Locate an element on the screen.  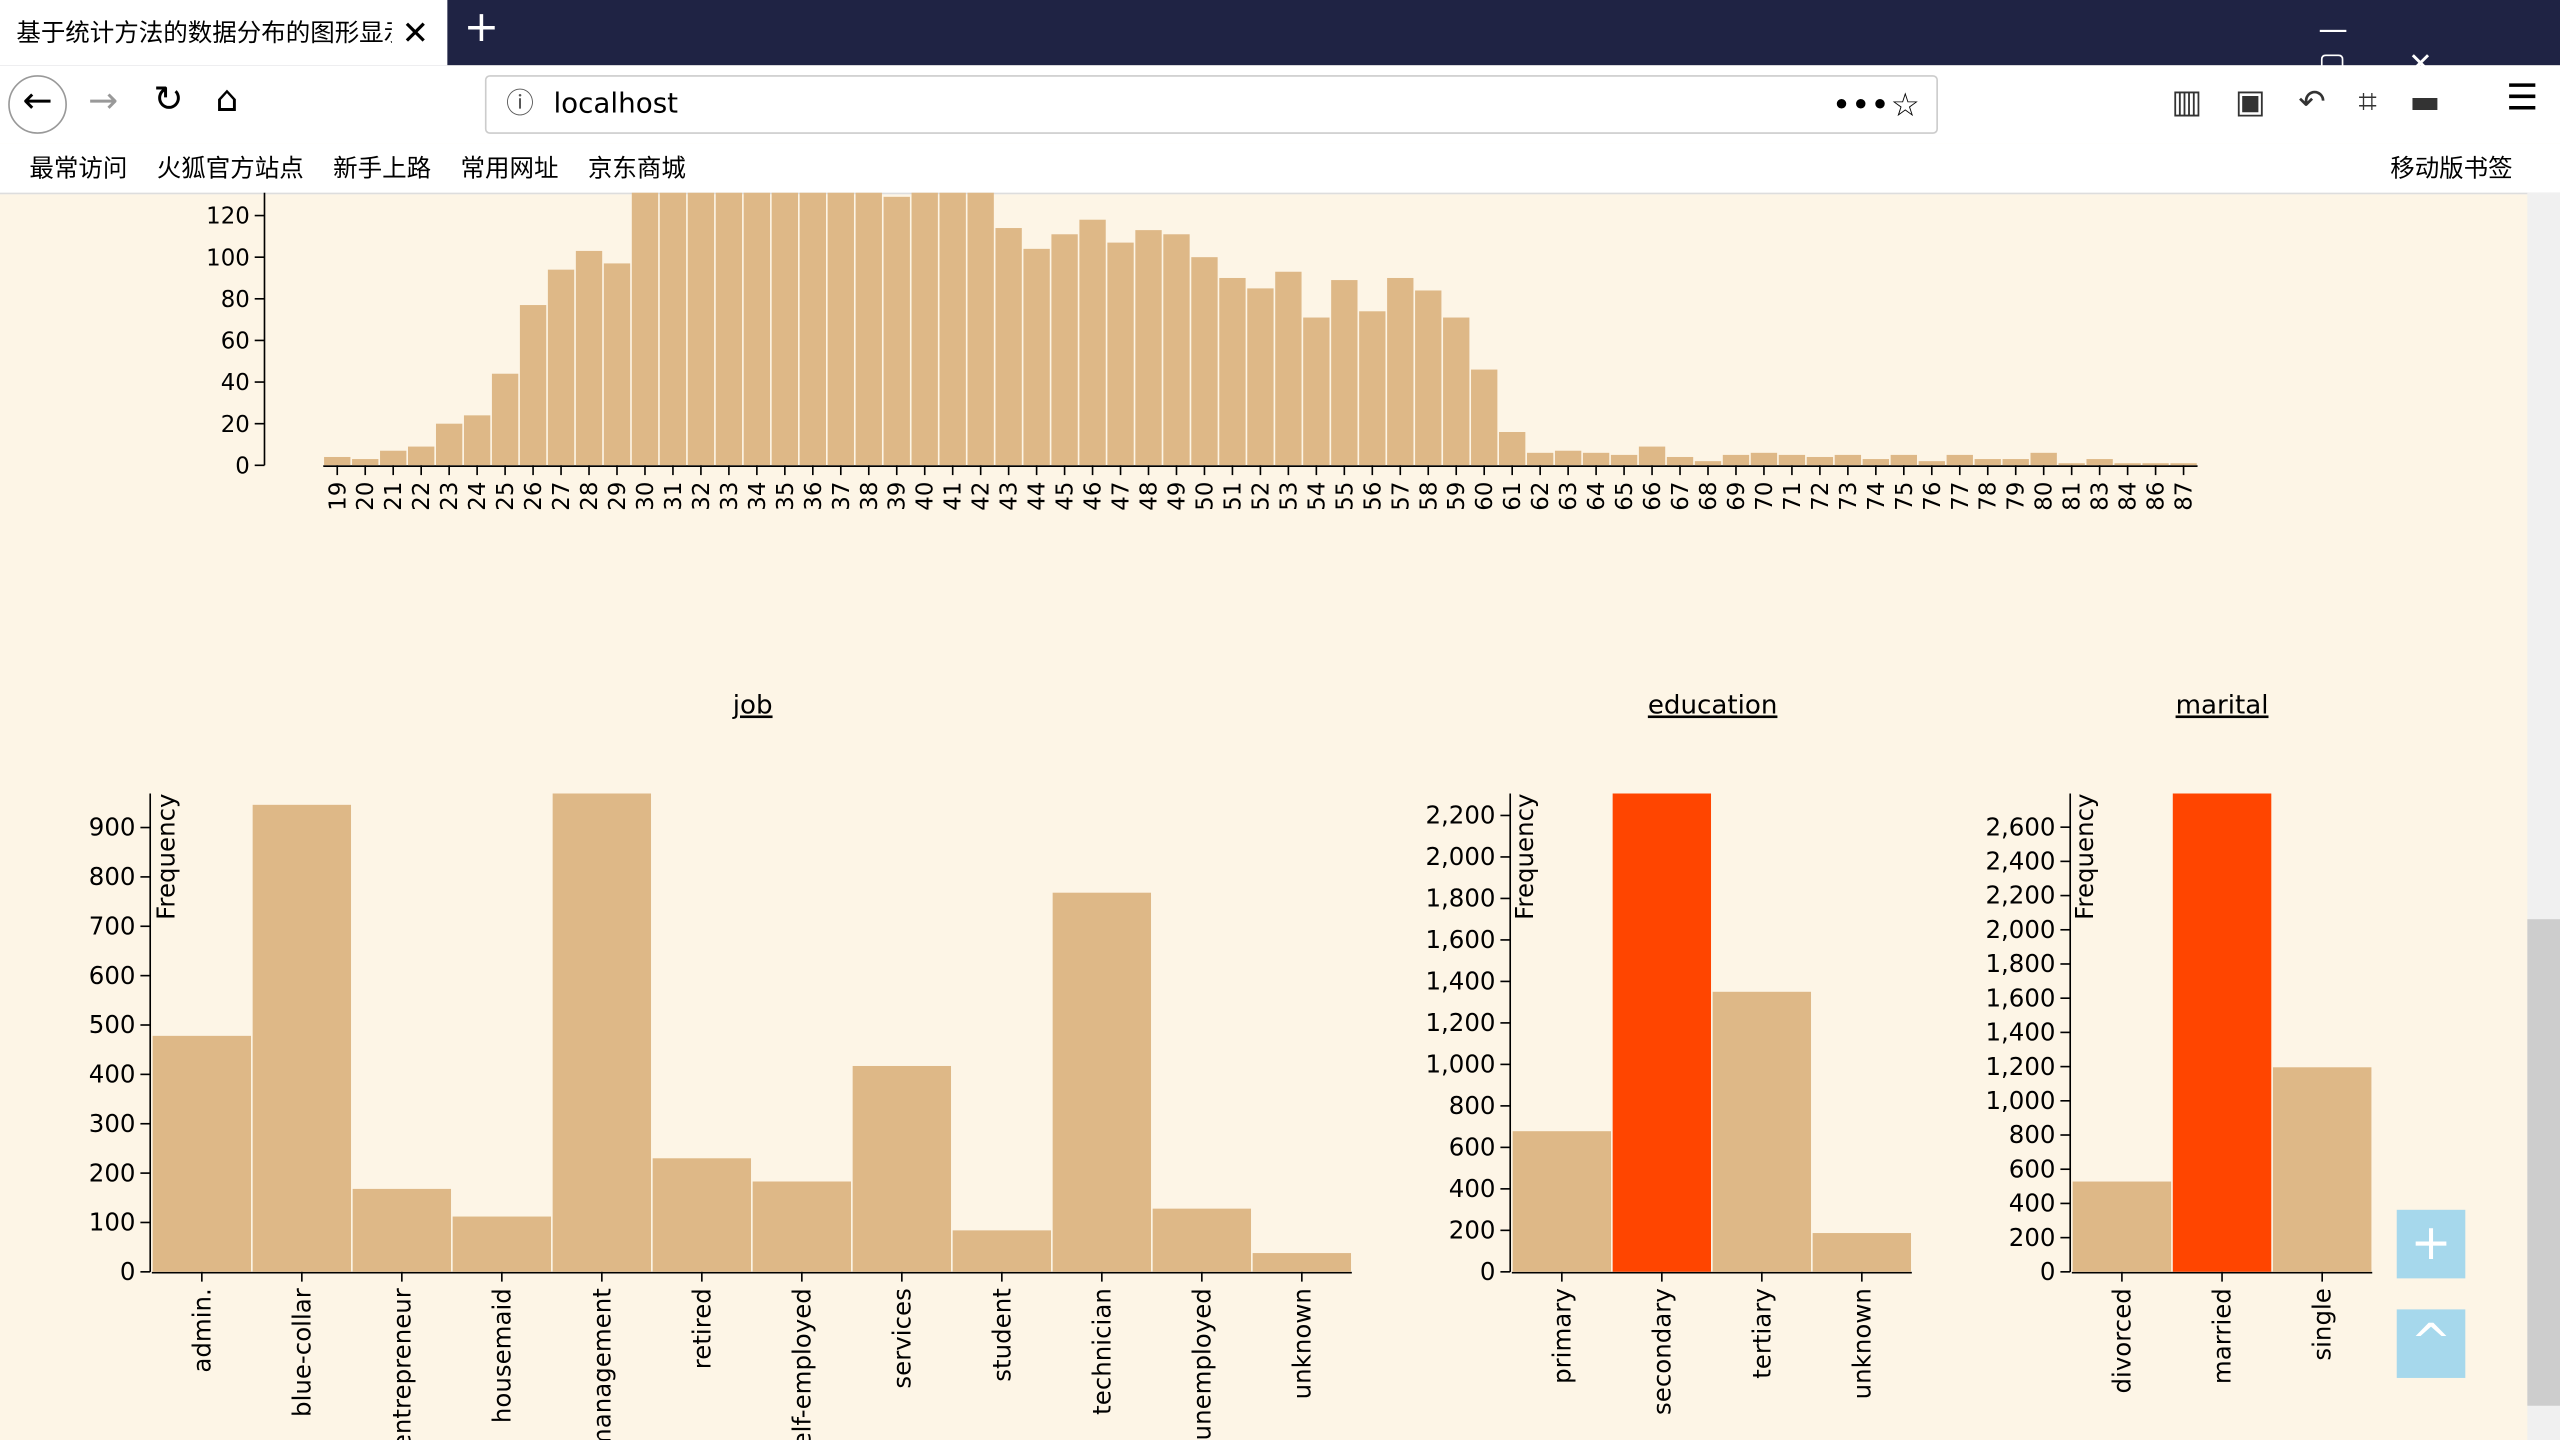
bookmark: 京东商城 is located at coordinates (636, 168).